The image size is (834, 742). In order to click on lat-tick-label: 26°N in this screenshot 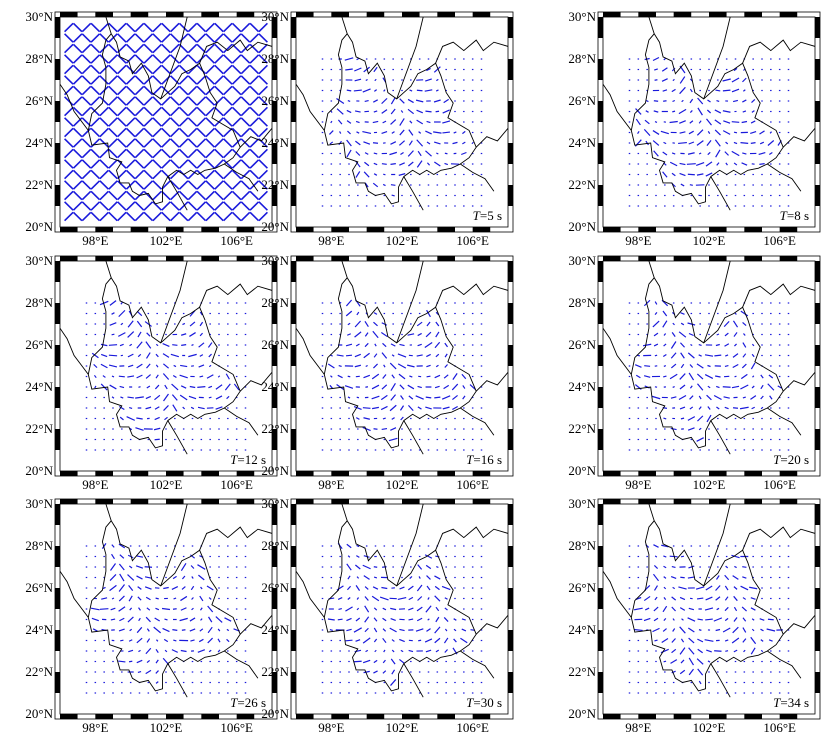, I will do `click(582, 587)`.